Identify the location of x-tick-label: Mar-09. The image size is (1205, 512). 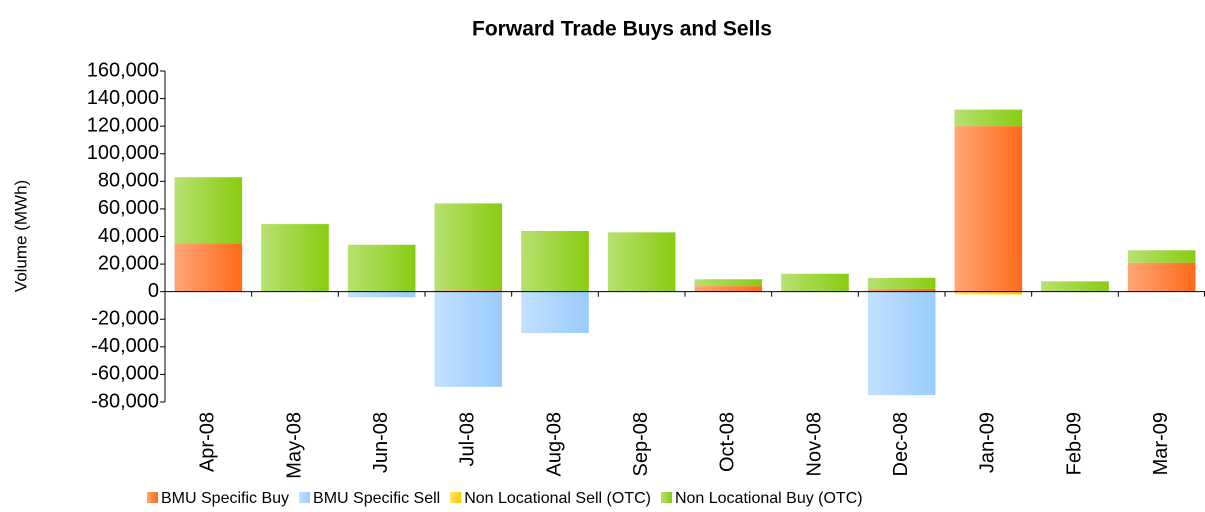
(1161, 443).